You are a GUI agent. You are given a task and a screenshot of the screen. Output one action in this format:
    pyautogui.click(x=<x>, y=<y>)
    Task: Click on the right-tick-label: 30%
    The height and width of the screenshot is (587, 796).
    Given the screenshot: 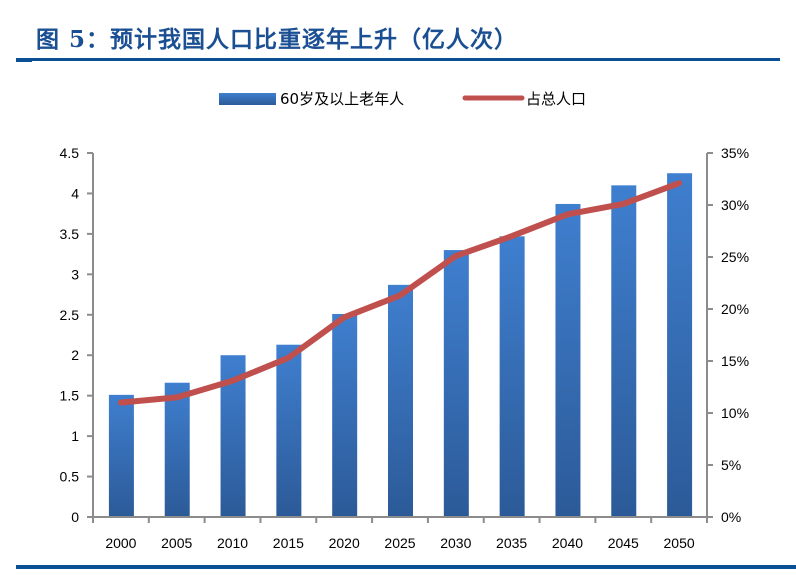 What is the action you would take?
    pyautogui.click(x=735, y=205)
    